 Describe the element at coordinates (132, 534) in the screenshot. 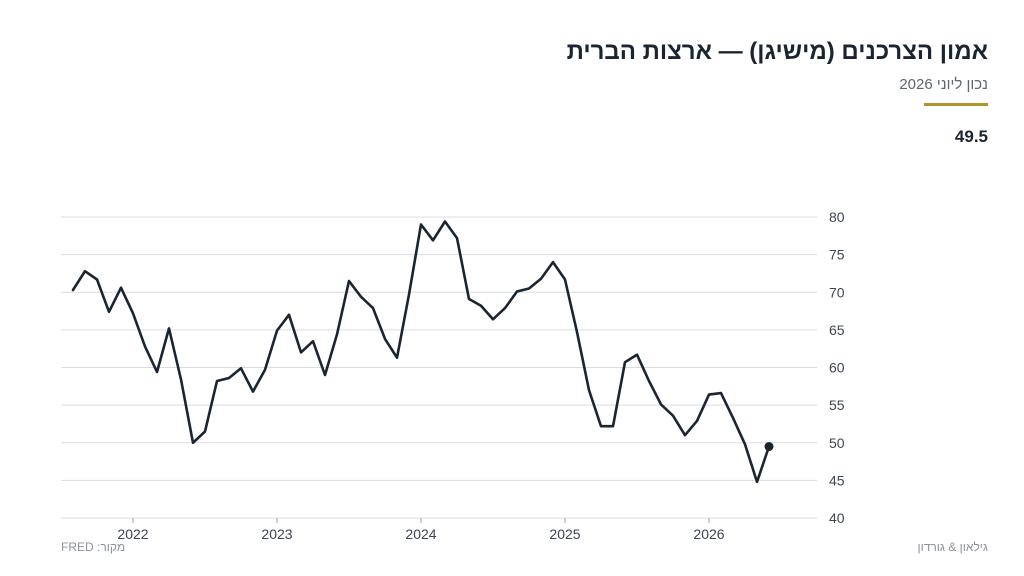

I see `x-tick-label: 2022` at that location.